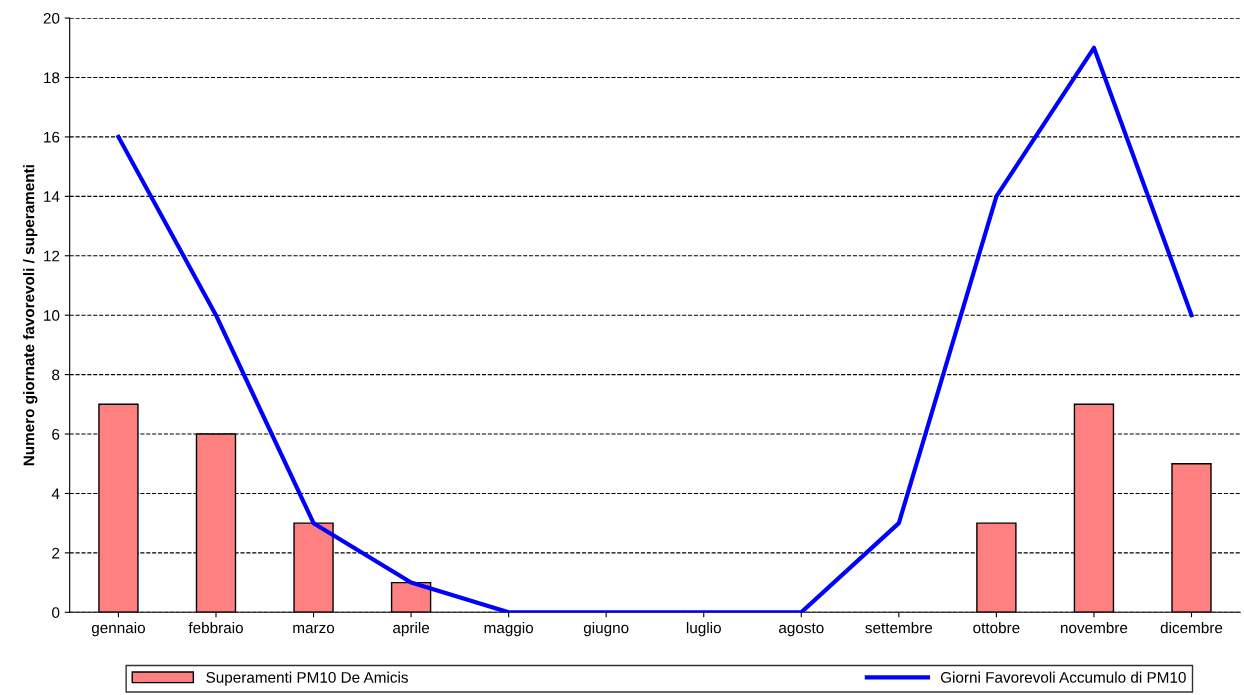  Describe the element at coordinates (314, 629) in the screenshot. I see `x-tick-label: marzo` at that location.